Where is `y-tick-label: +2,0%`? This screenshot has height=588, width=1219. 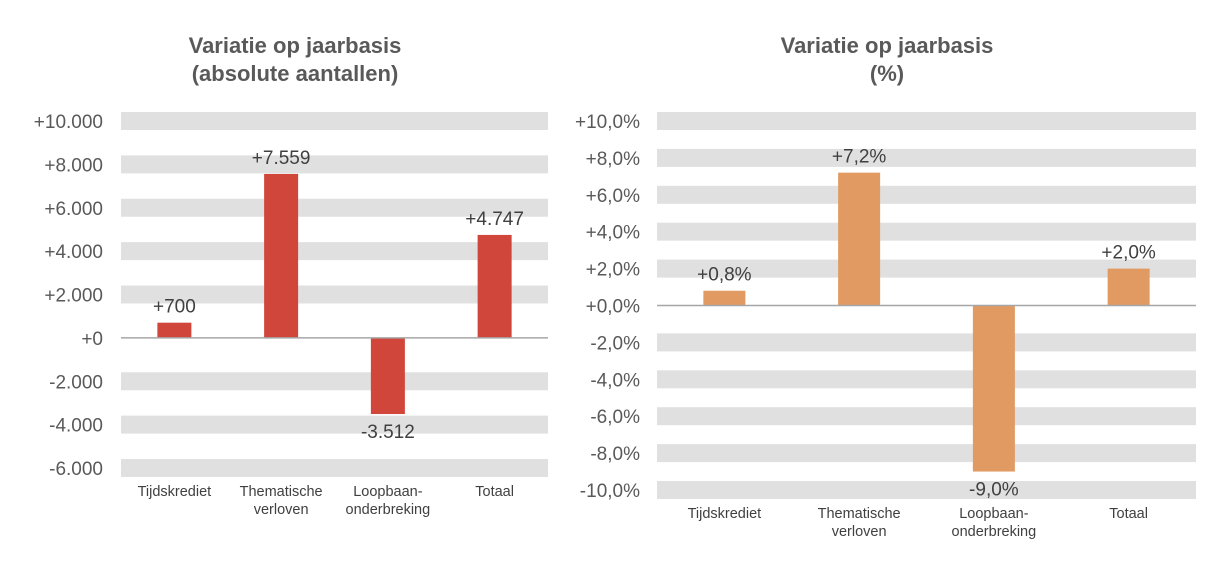 y-tick-label: +2,0% is located at coordinates (613, 270).